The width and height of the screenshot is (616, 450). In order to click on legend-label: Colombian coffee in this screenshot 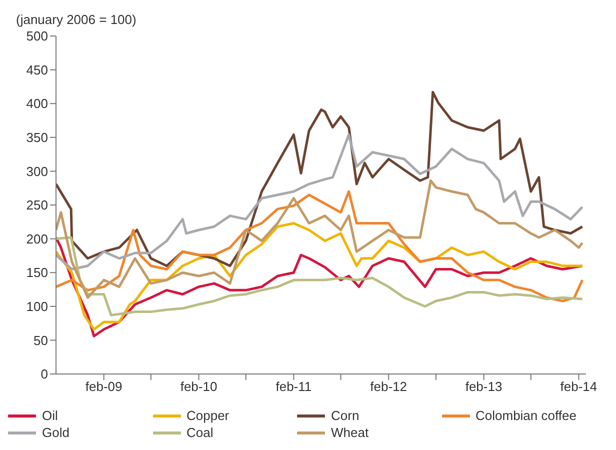, I will do `click(526, 415)`.